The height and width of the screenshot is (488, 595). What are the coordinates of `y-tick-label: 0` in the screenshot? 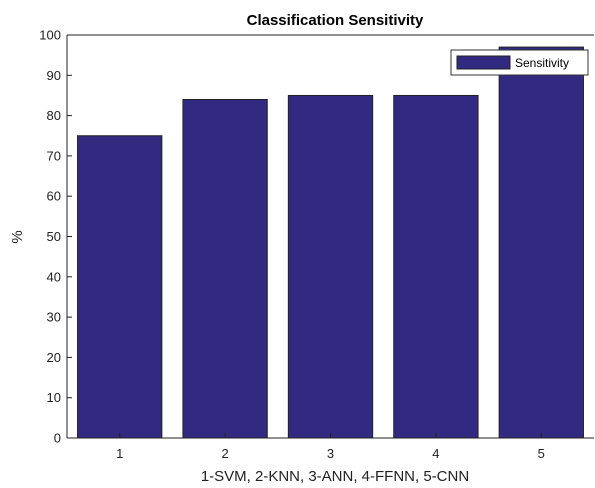 It's located at (57, 438).